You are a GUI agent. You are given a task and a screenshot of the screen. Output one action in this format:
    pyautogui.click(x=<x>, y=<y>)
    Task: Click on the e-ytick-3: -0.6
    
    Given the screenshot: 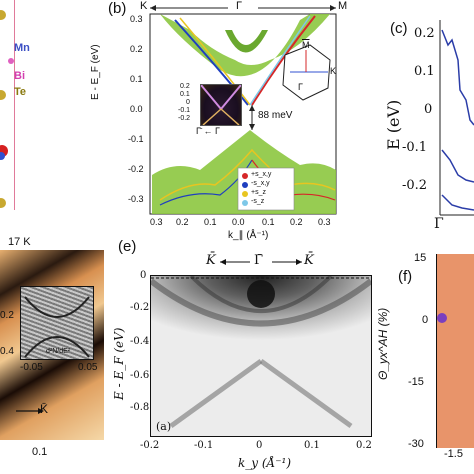 What is the action you would take?
    pyautogui.click(x=140, y=375)
    